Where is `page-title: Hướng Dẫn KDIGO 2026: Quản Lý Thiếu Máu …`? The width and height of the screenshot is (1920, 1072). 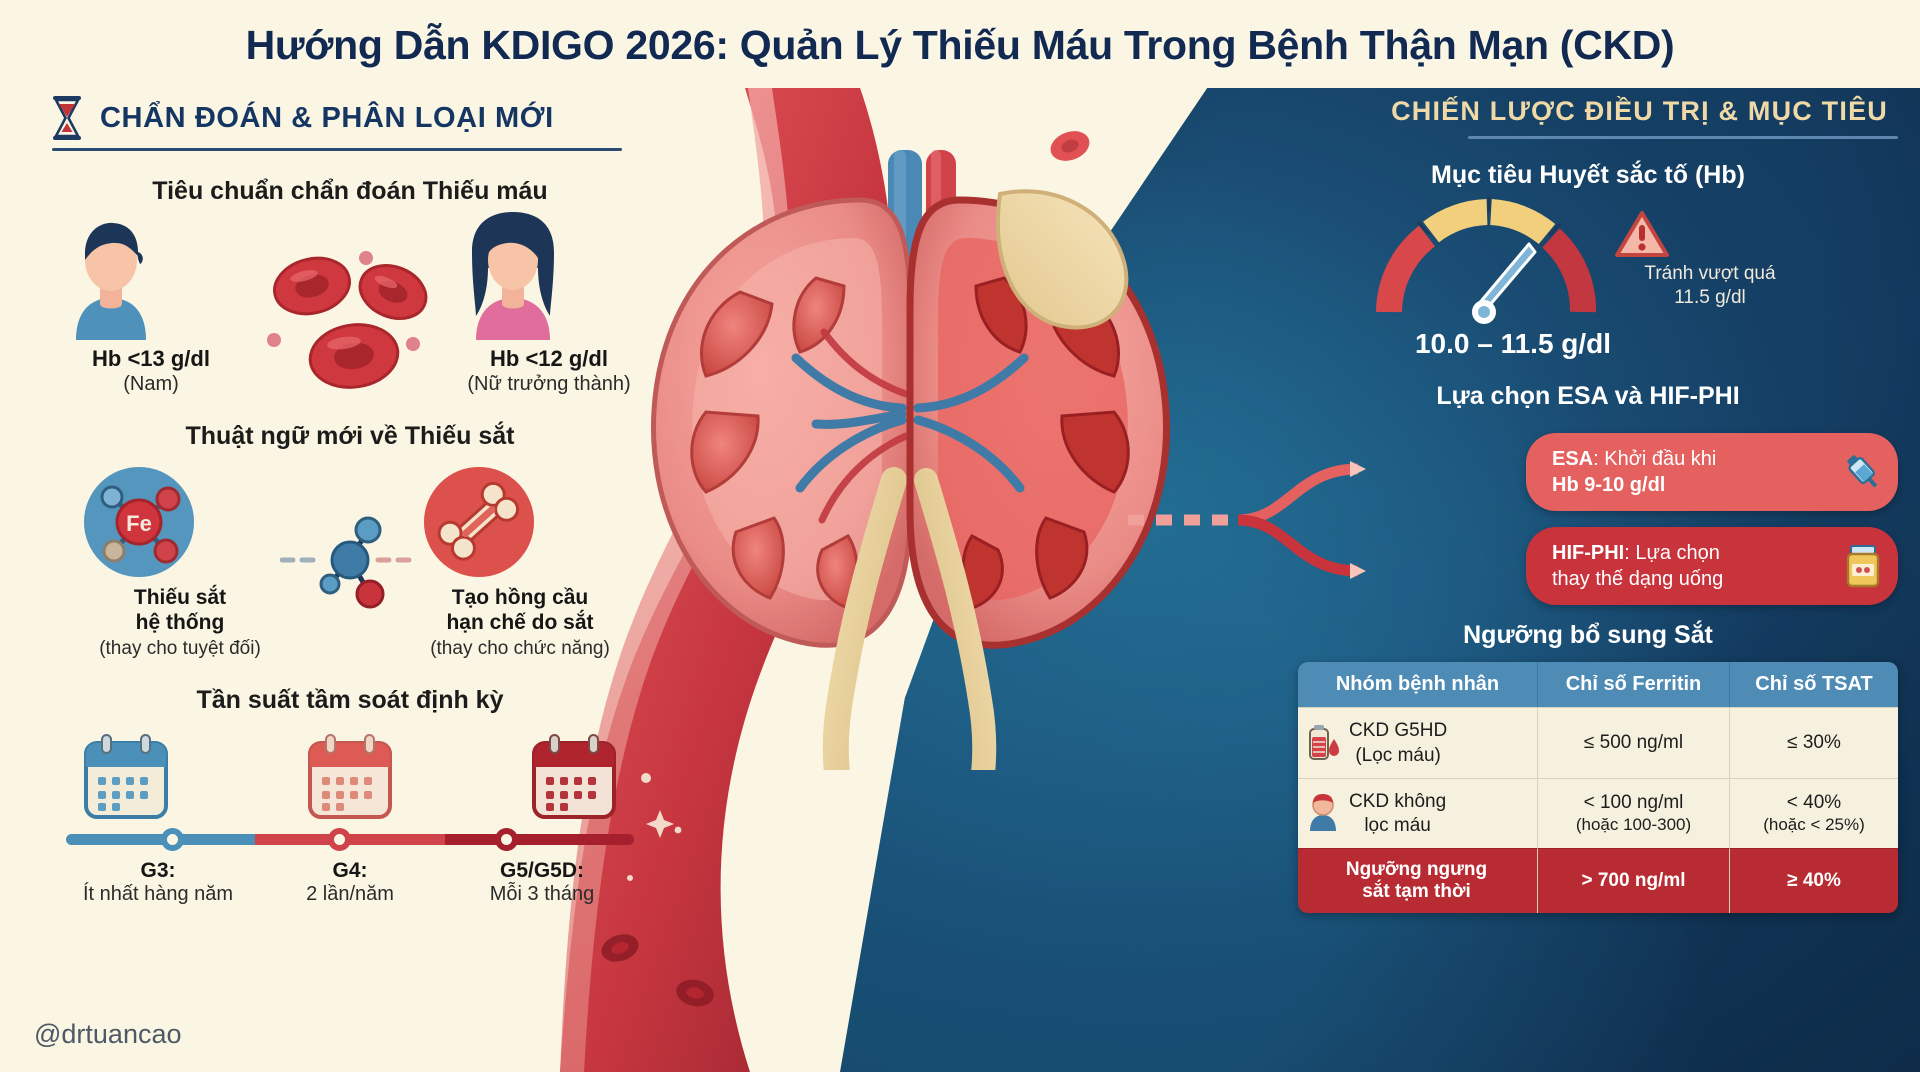 page-title: Hướng Dẫn KDIGO 2026: Quản Lý Thiếu Máu … is located at coordinates (960, 45).